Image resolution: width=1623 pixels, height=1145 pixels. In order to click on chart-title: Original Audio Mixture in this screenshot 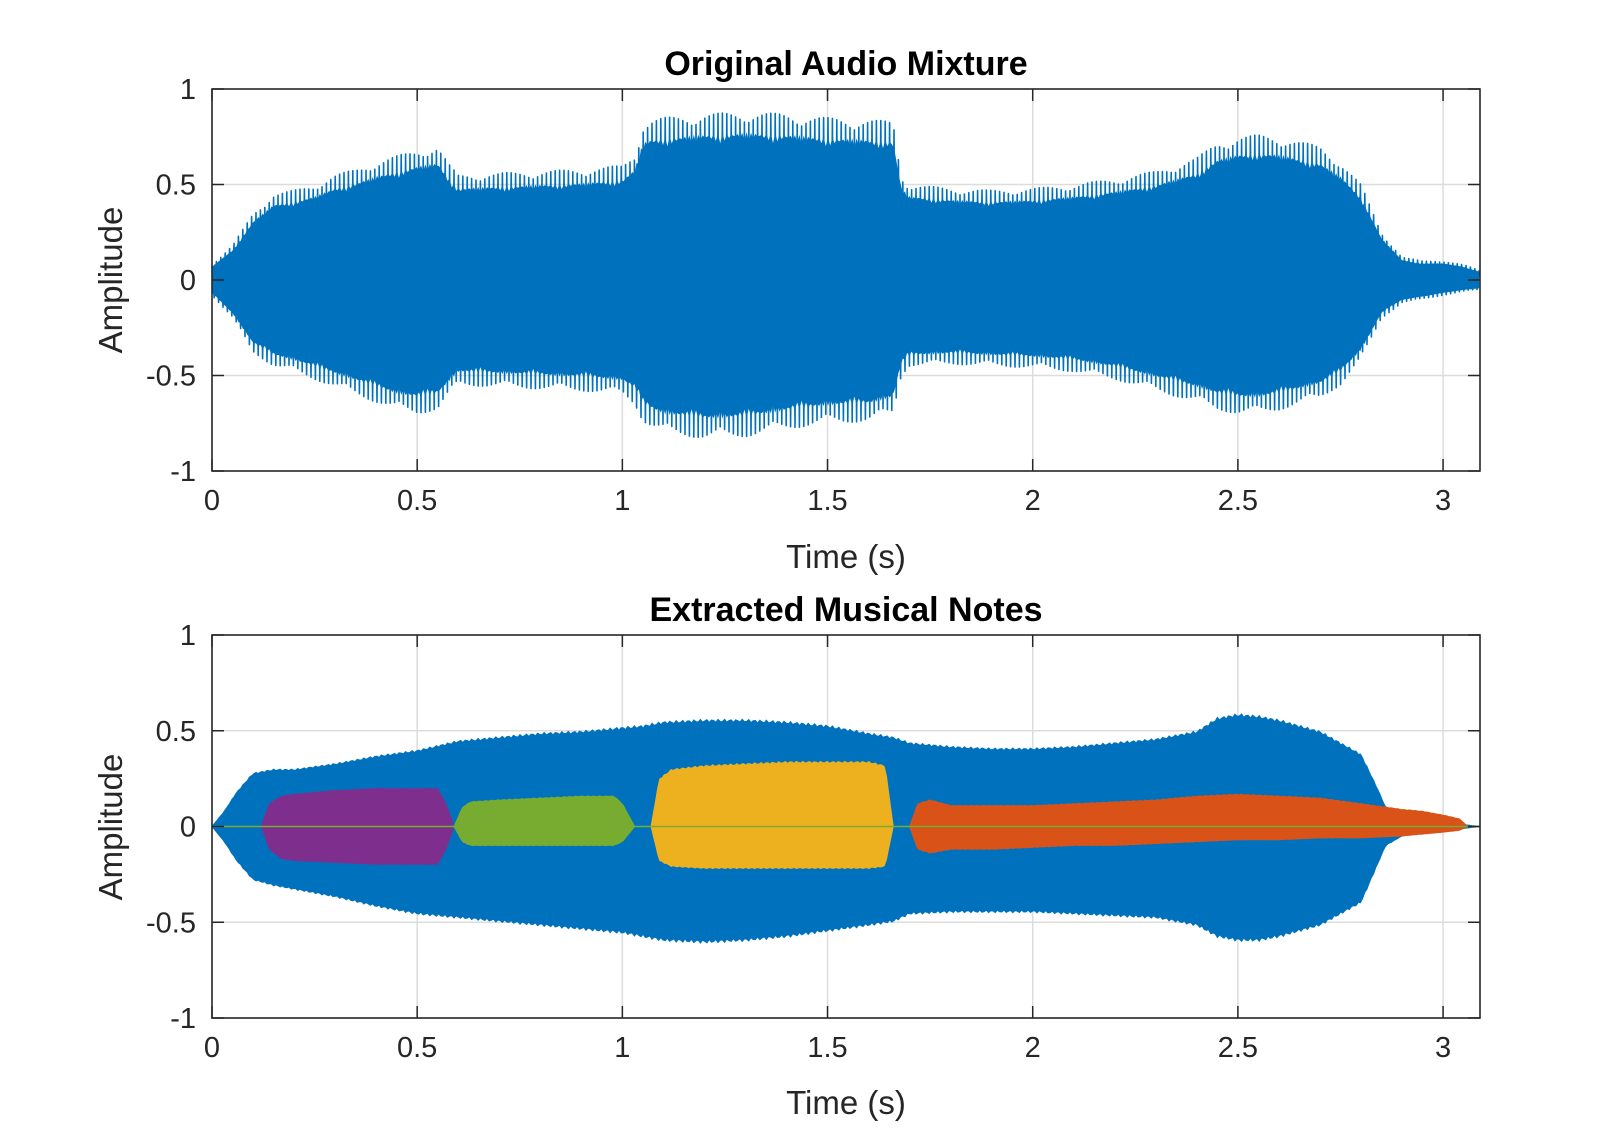, I will do `click(845, 64)`.